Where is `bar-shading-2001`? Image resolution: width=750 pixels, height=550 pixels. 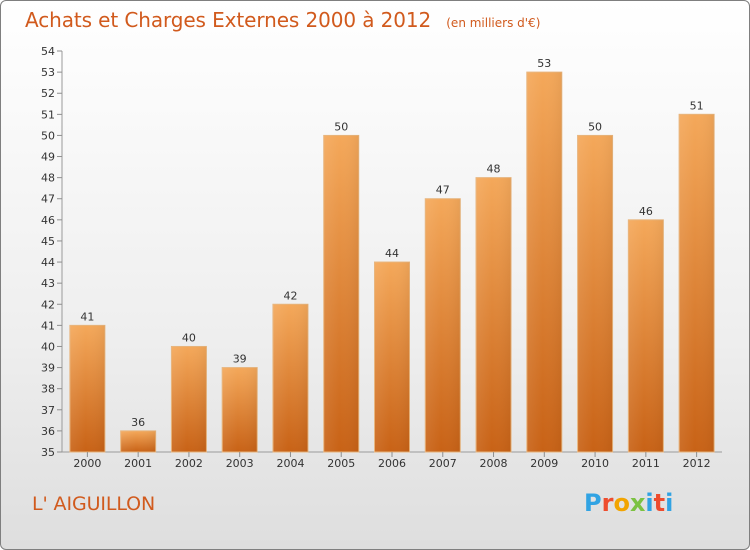
bar-shading-2001 is located at coordinates (138, 441).